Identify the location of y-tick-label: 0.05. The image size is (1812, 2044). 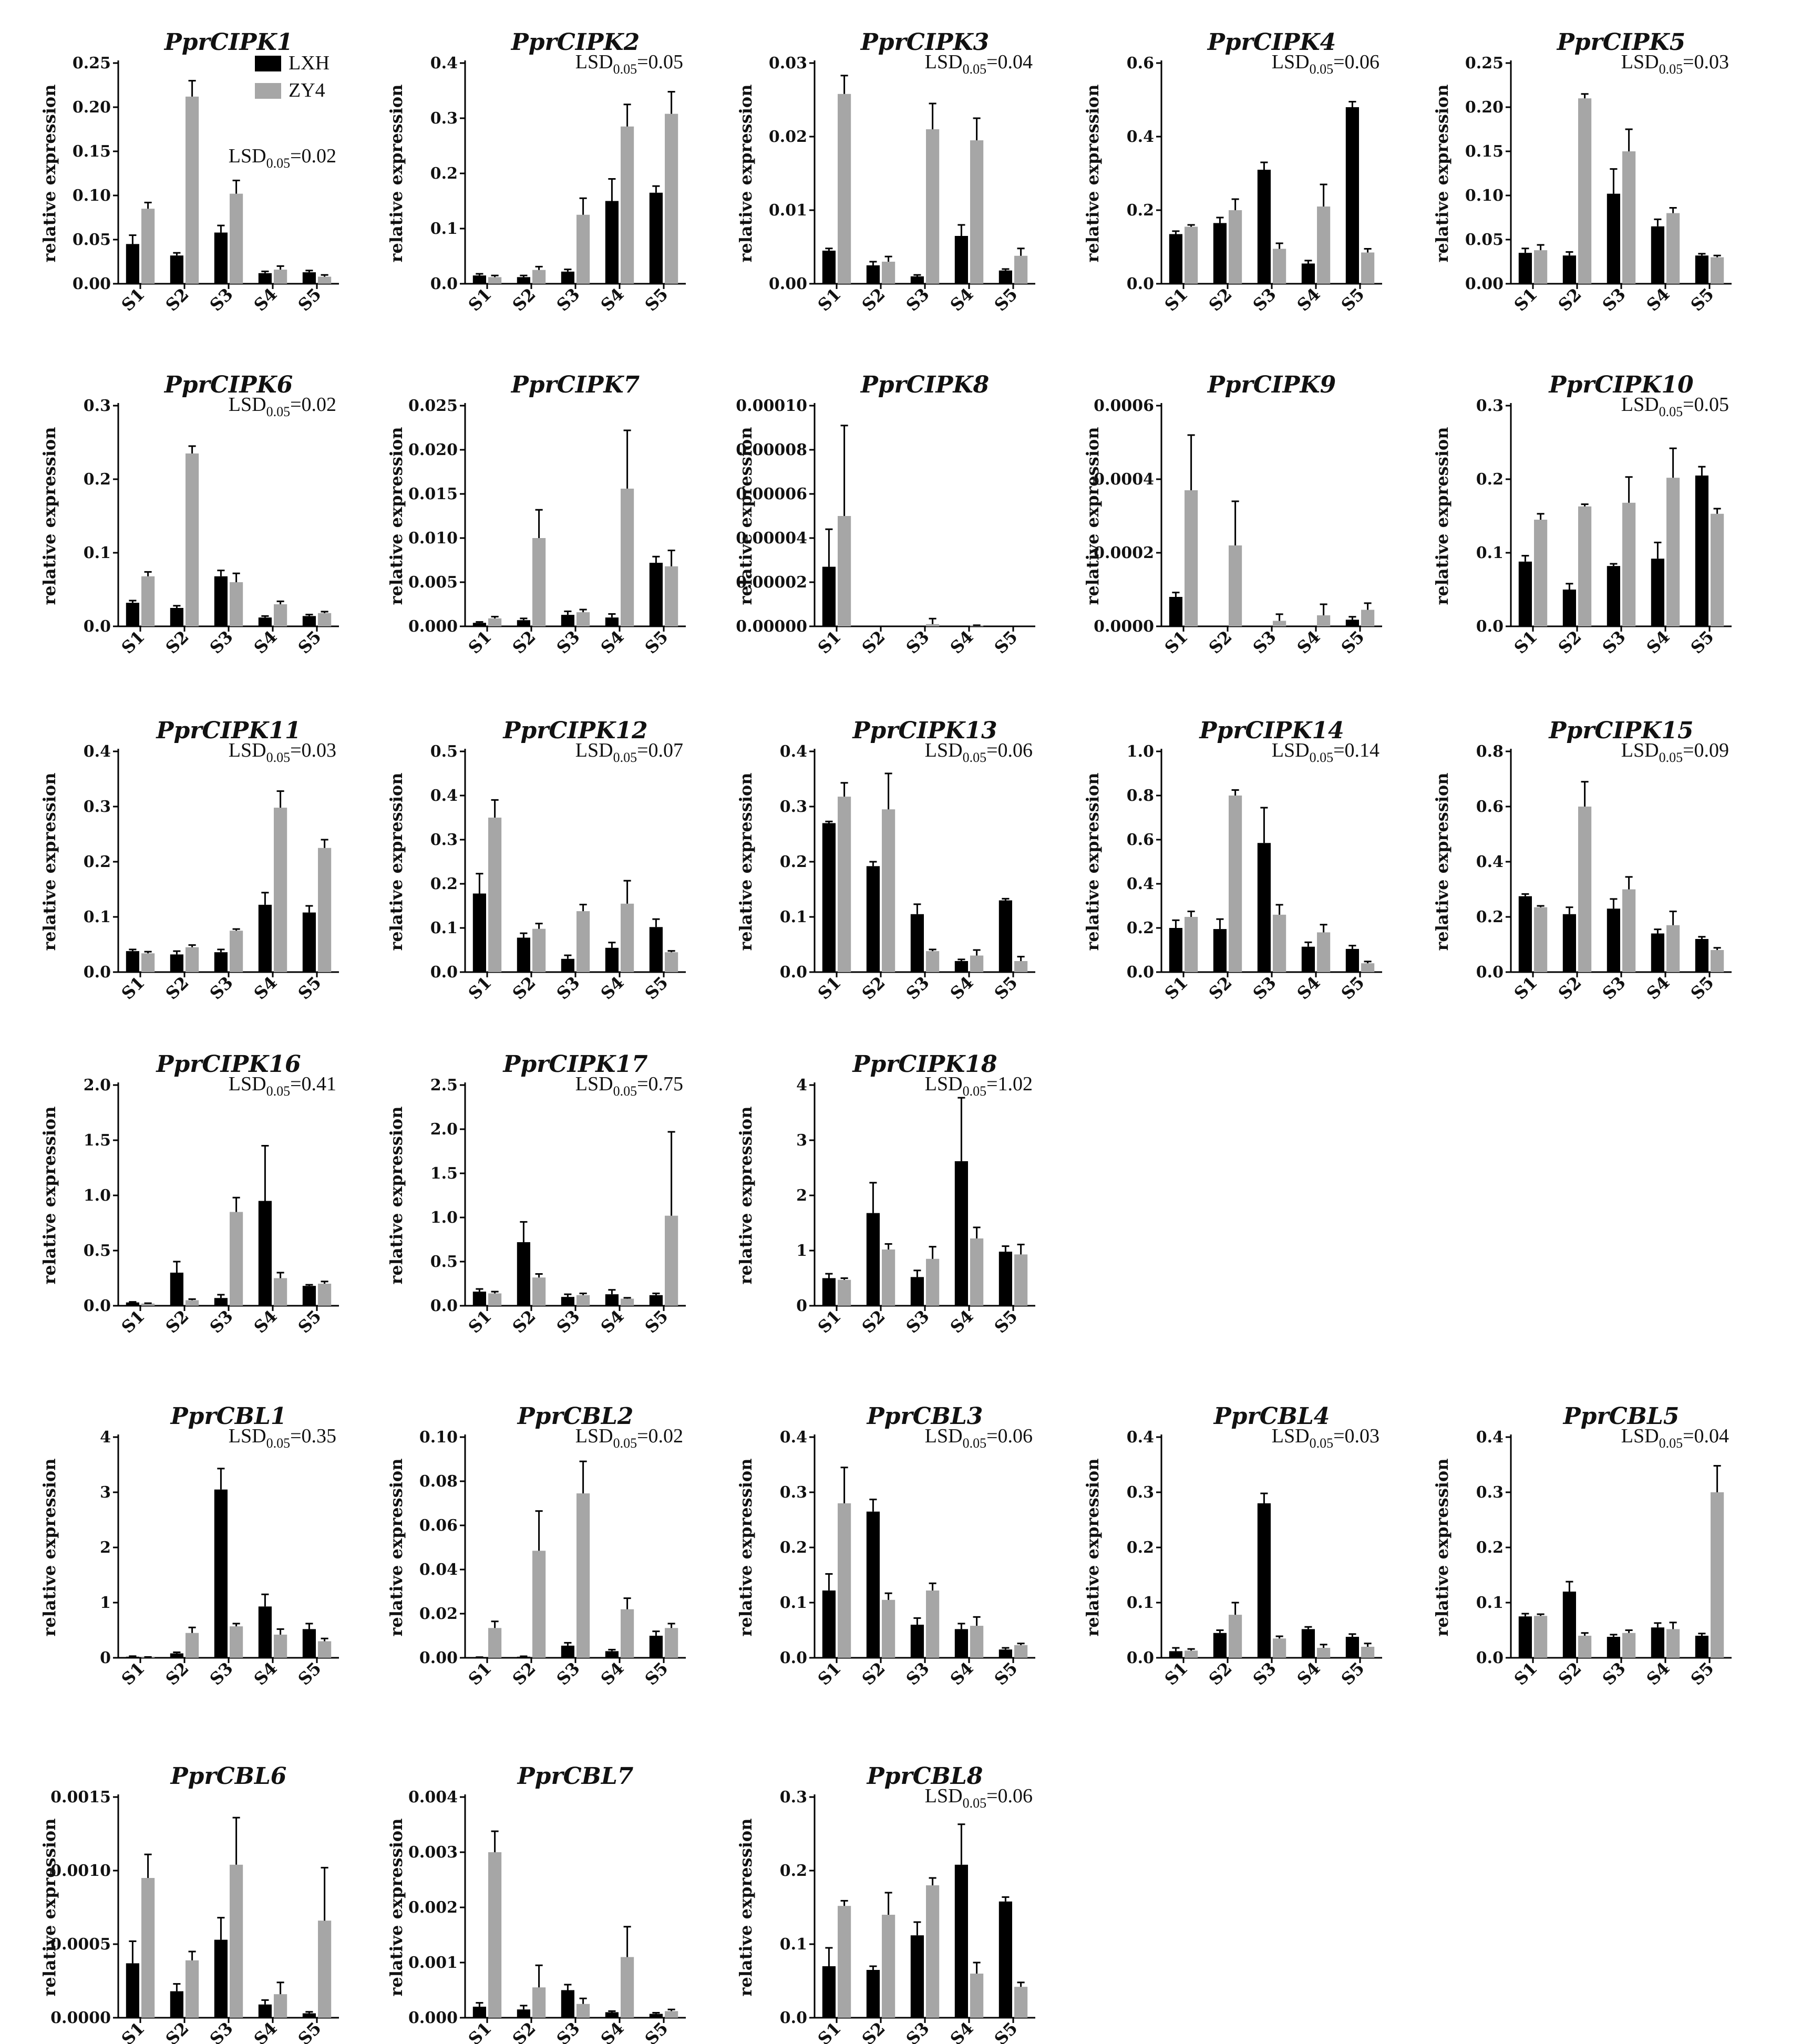
(1484, 240).